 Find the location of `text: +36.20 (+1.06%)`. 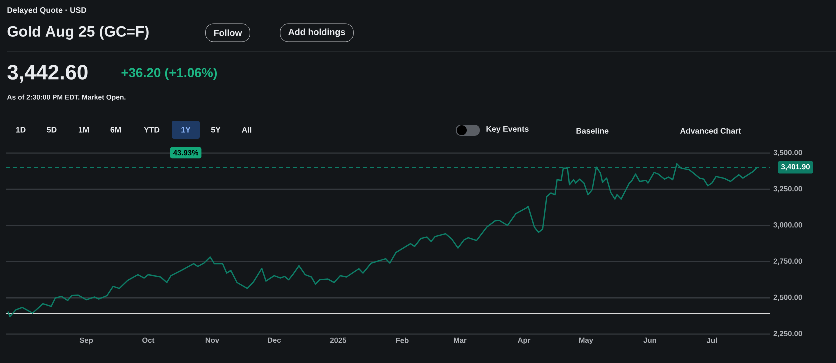

text: +36.20 (+1.06%) is located at coordinates (170, 74).